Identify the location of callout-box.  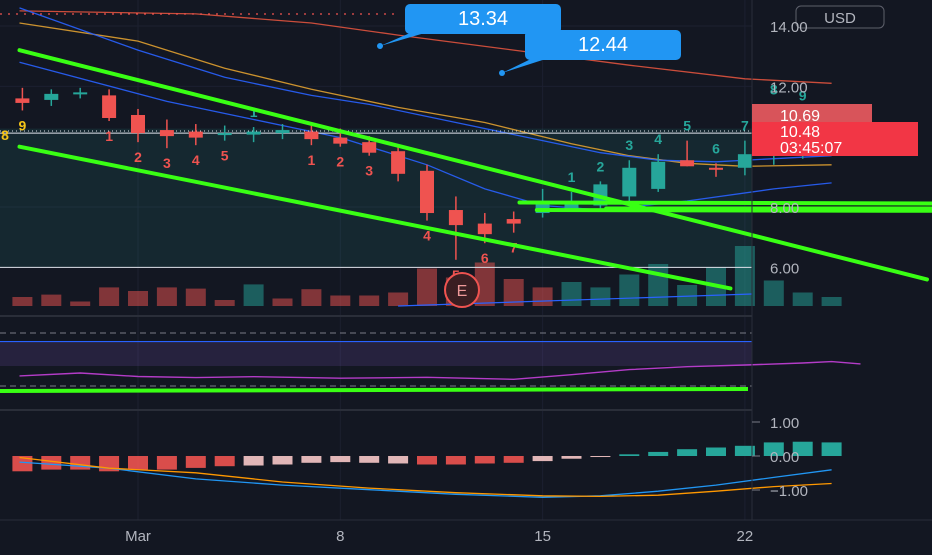
(483, 19).